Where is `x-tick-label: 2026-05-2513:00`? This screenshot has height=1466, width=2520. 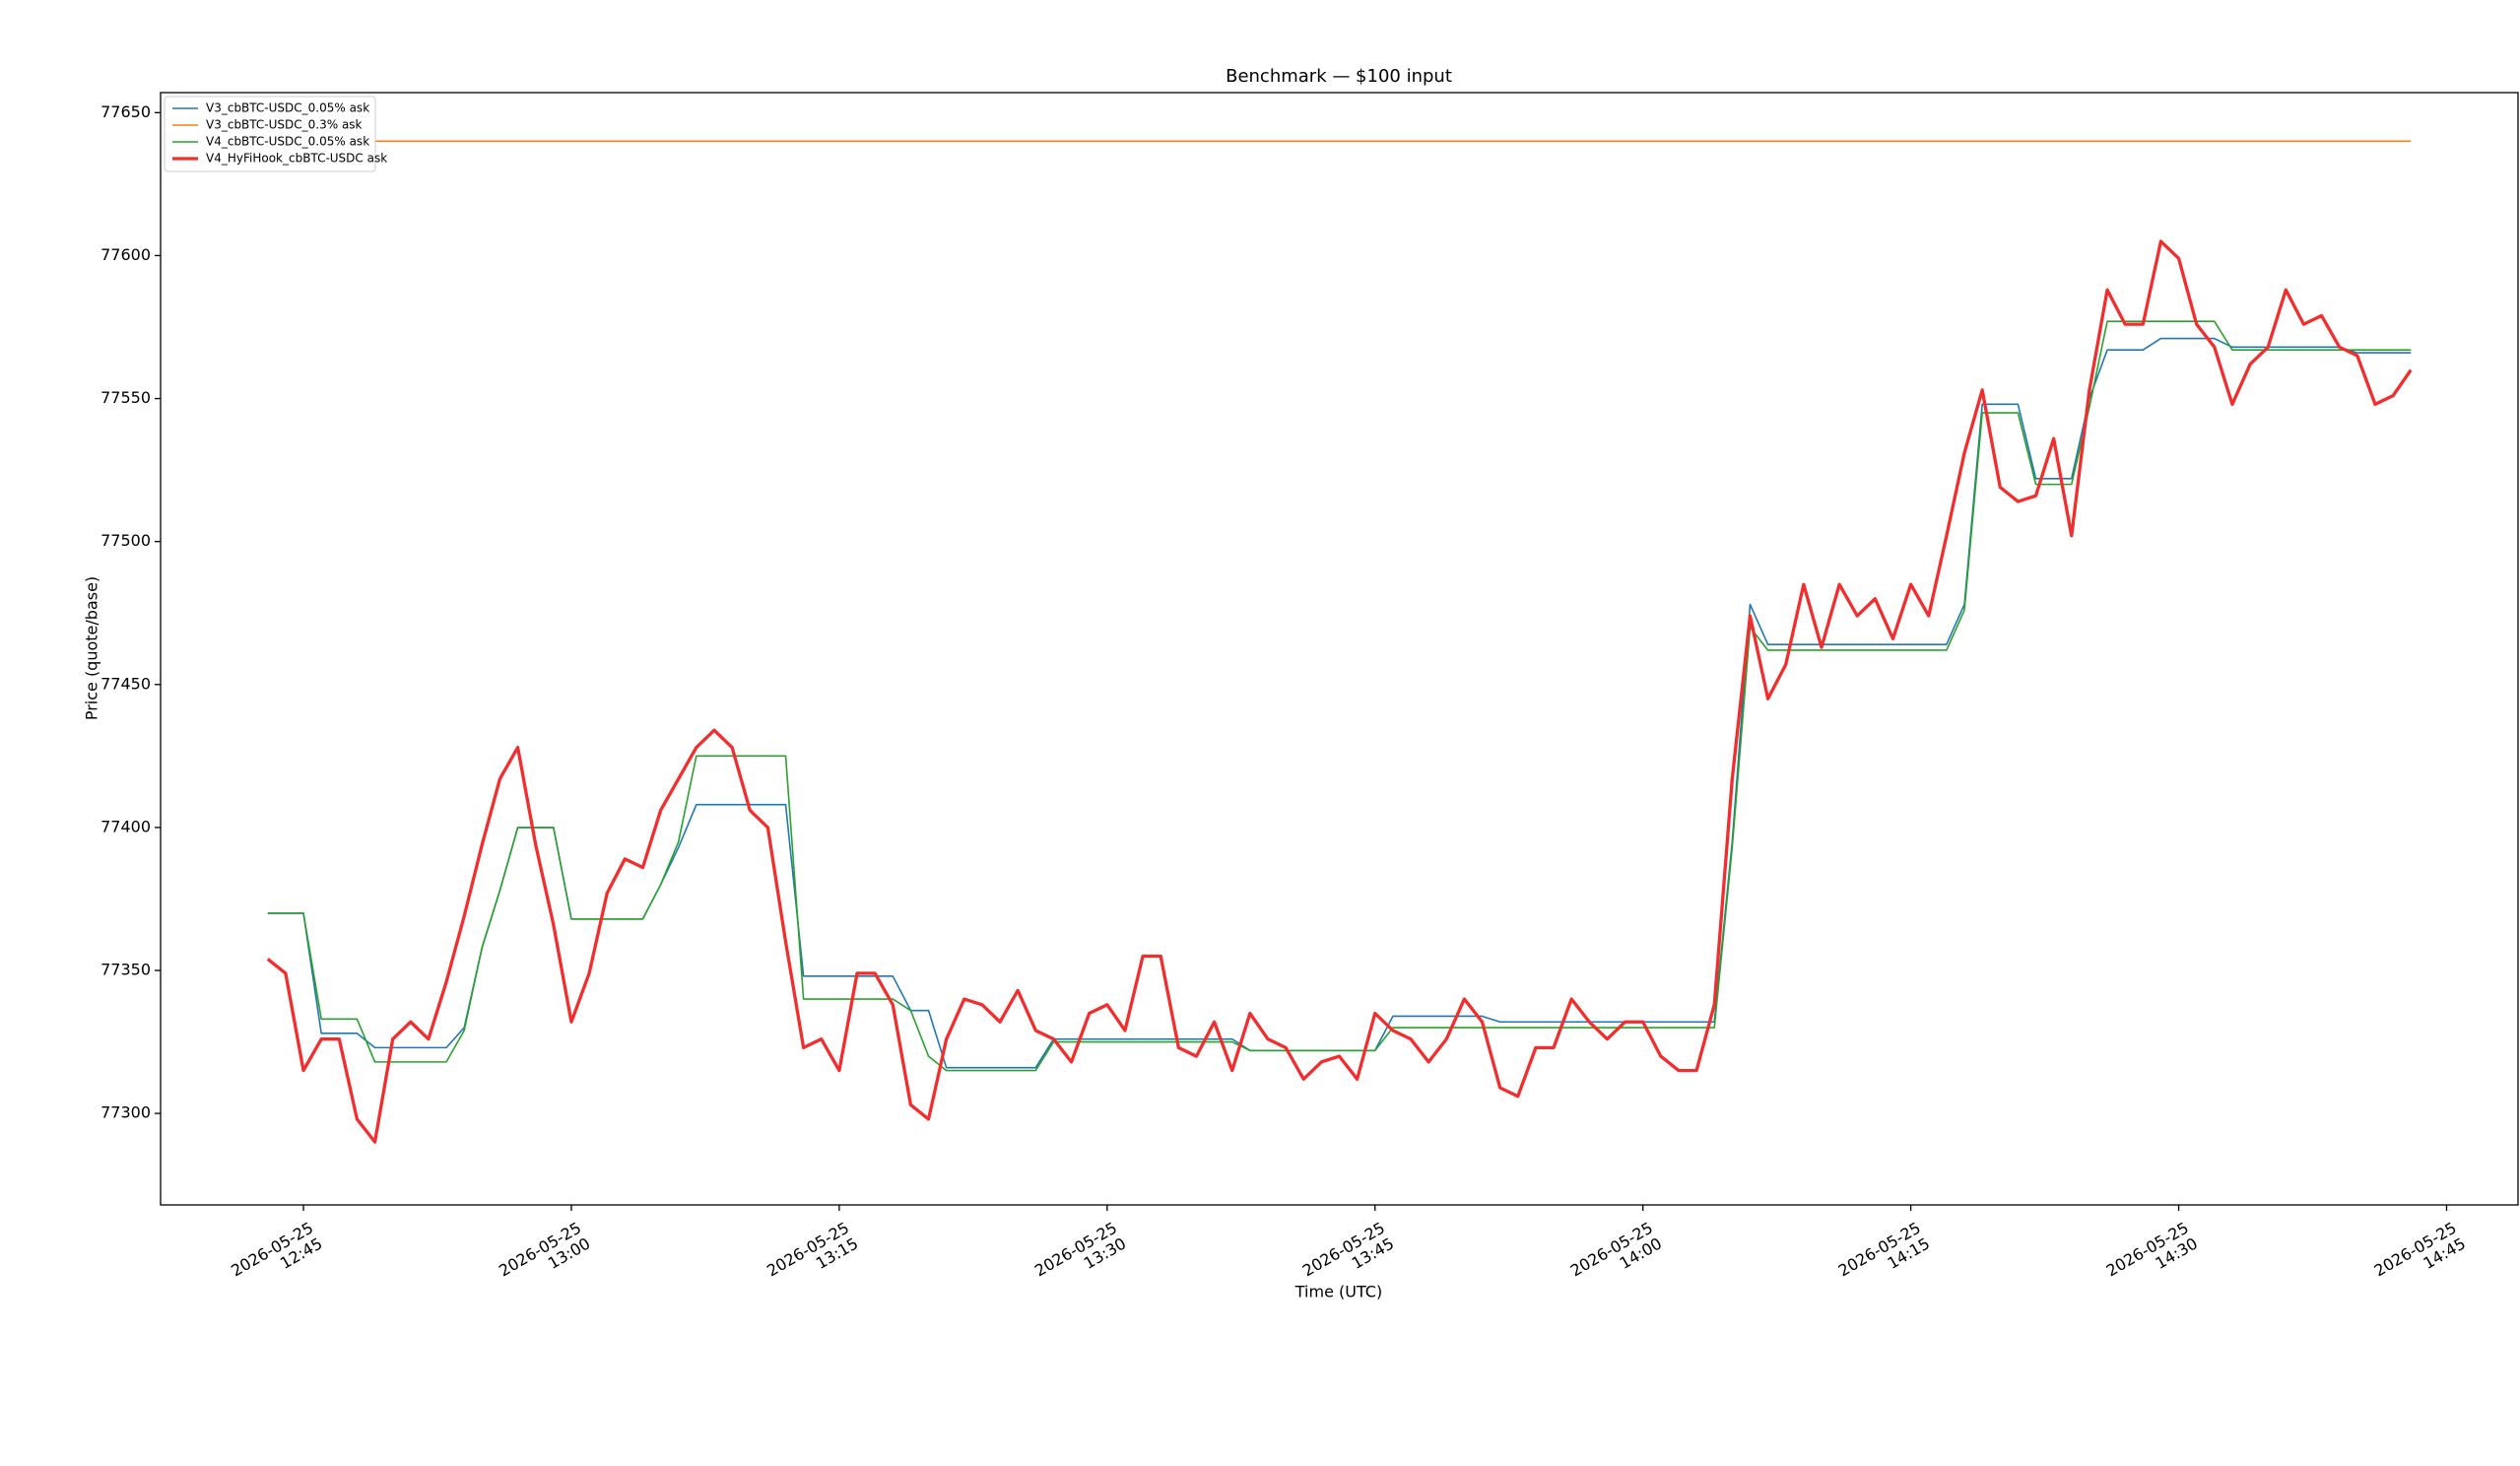 x-tick-label: 2026-05-2513:00 is located at coordinates (544, 1257).